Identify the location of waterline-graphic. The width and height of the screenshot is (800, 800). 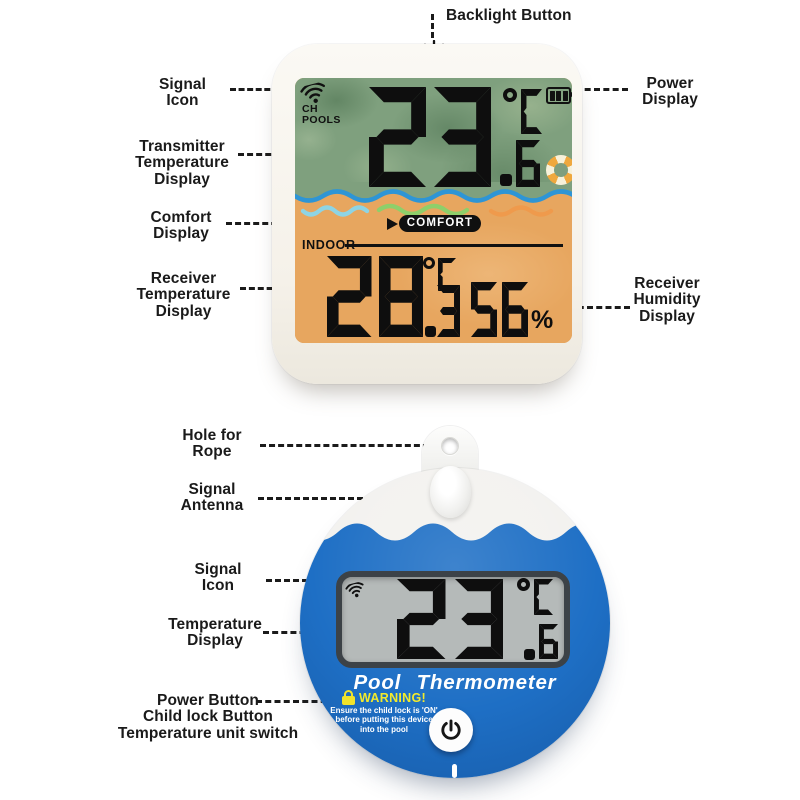
(433, 199).